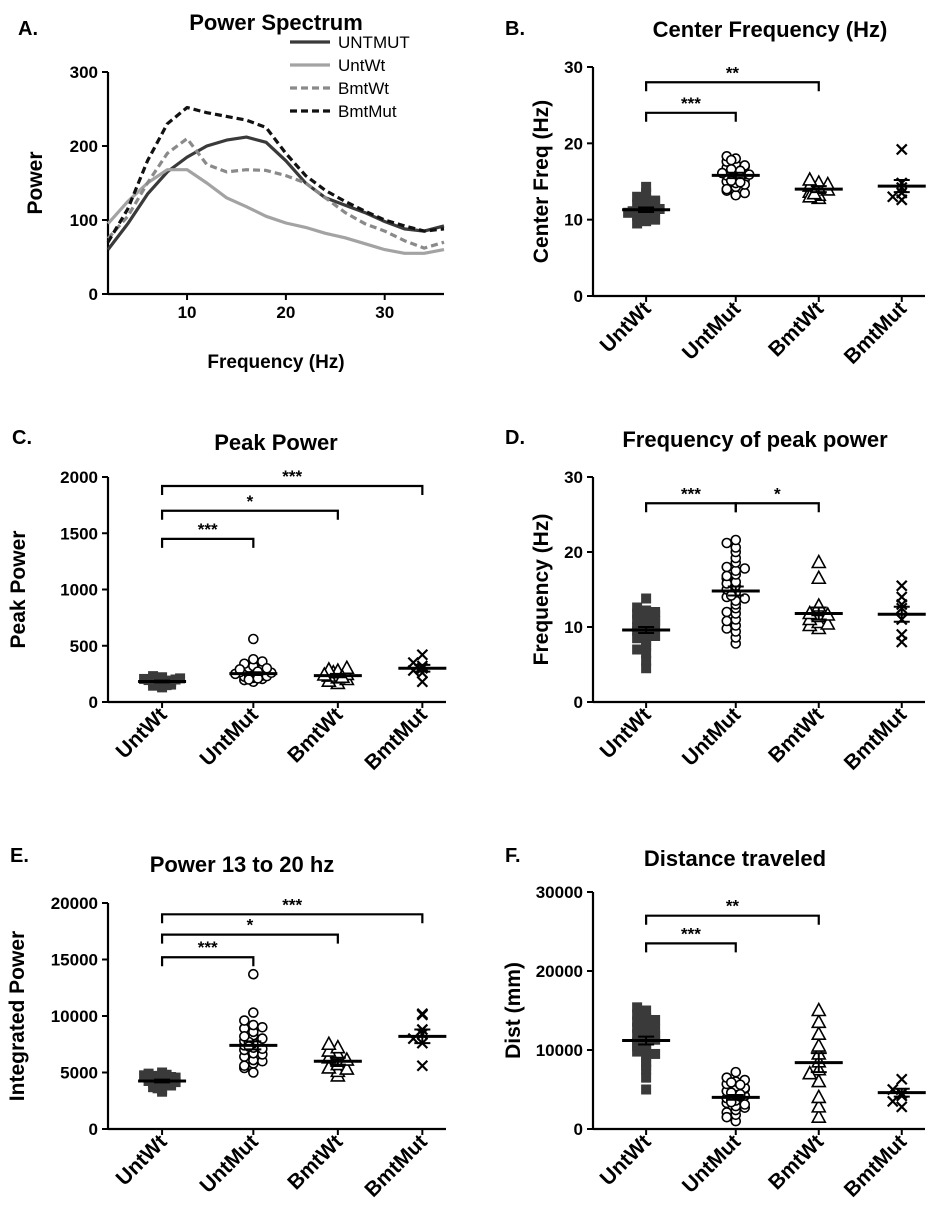  What do you see at coordinates (573, 627) in the screenshot?
I see `y-tick-label: 10` at bounding box center [573, 627].